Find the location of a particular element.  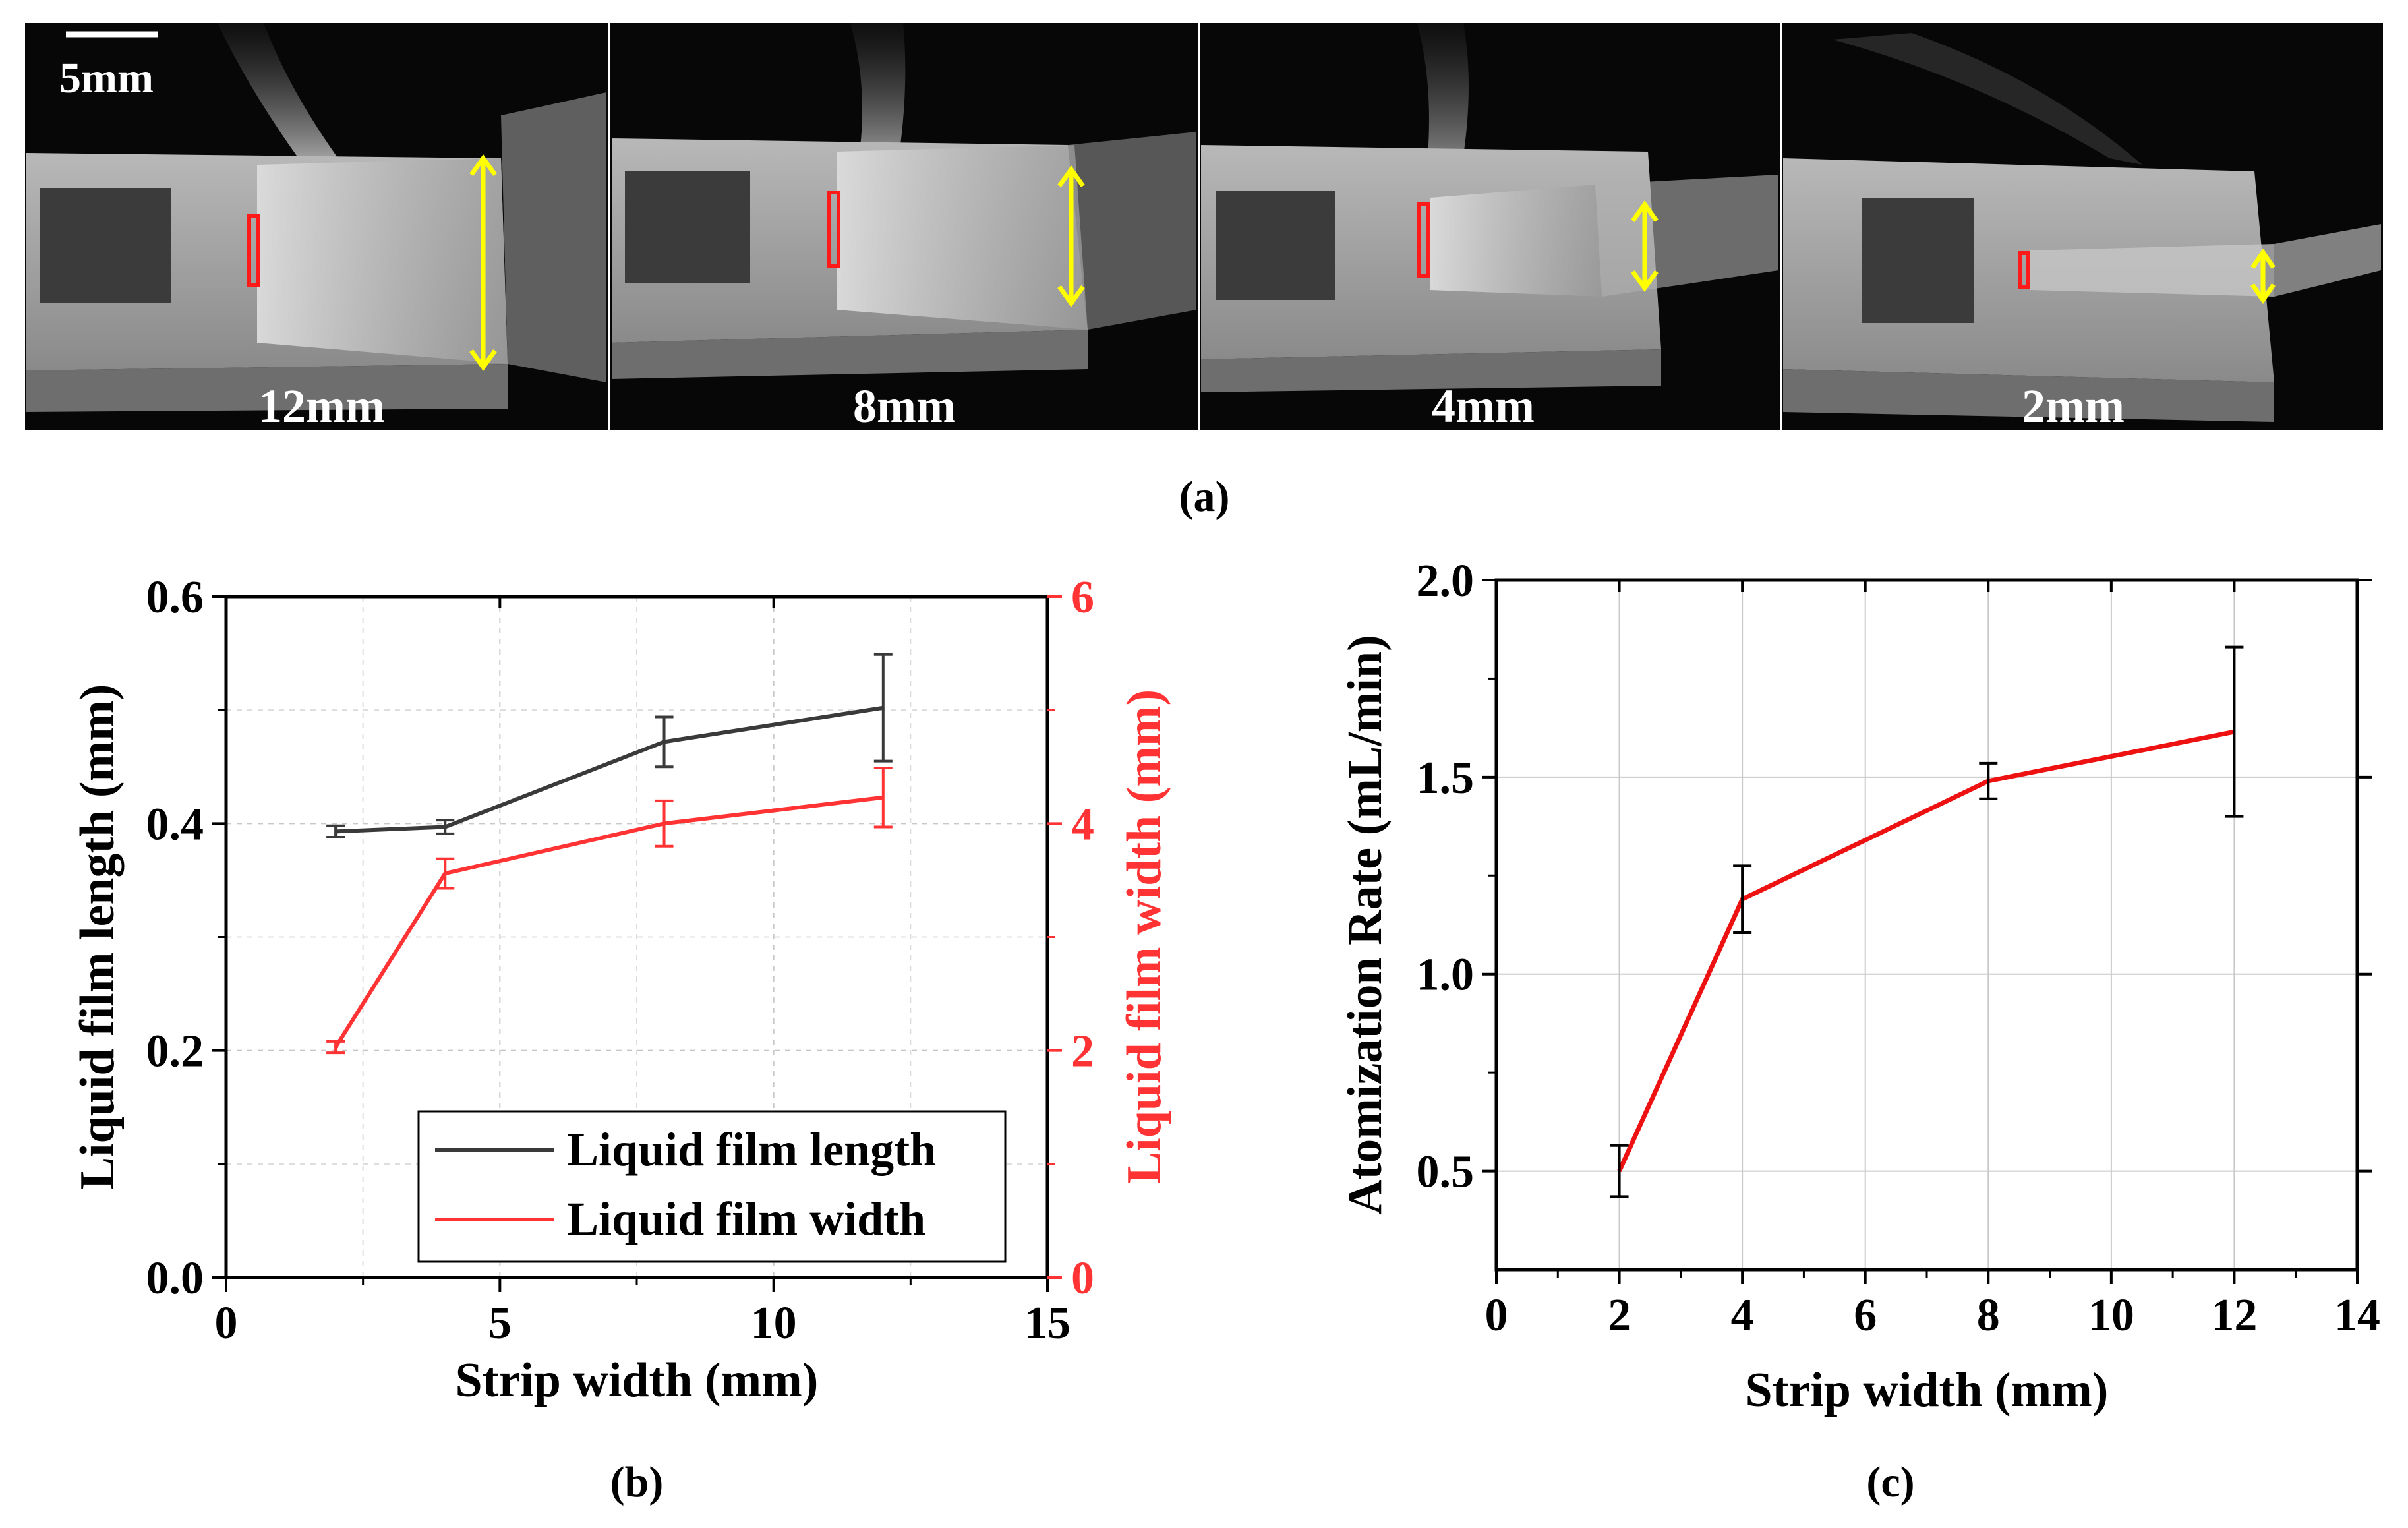

caption-a: (a) is located at coordinates (1204, 497).